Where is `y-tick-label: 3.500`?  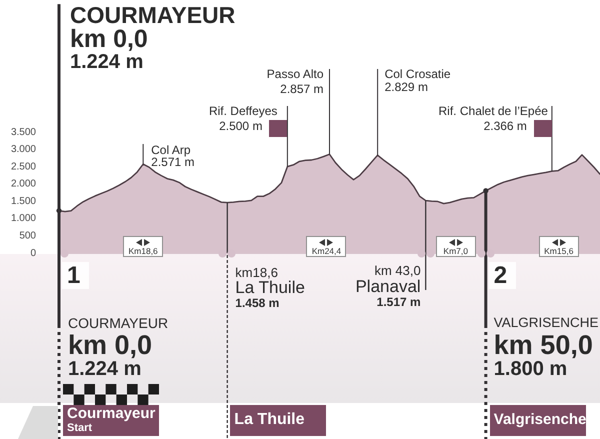 y-tick-label: 3.500 is located at coordinates (23, 132).